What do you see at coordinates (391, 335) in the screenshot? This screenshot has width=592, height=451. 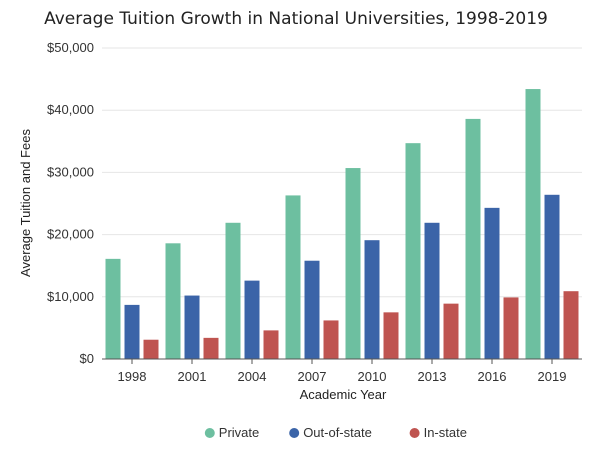 I see `bar-in-state-2010` at bounding box center [391, 335].